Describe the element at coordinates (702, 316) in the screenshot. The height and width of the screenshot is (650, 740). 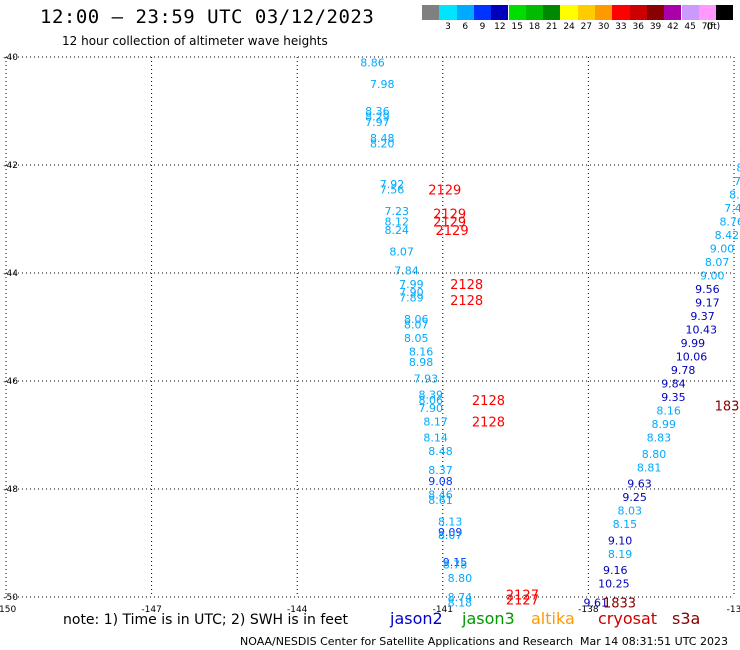
I see `data-label: 9.37` at that location.